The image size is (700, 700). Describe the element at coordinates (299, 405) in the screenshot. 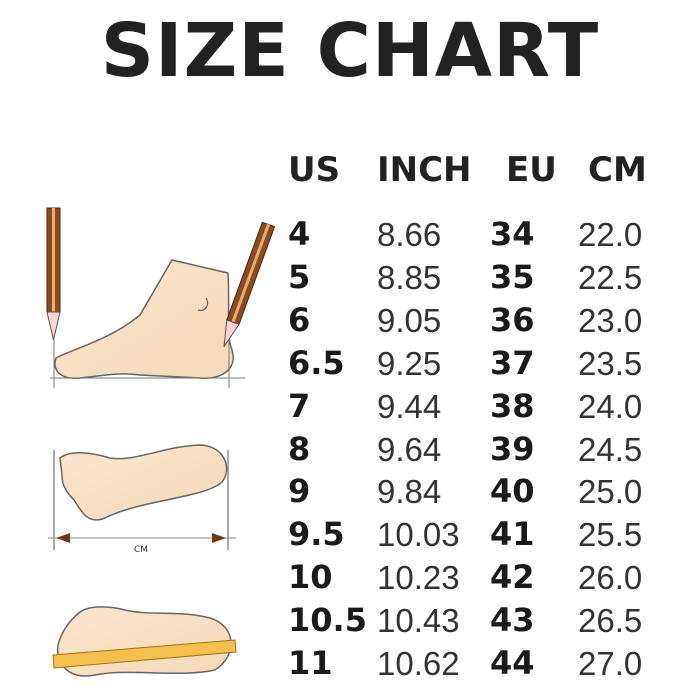

I see `us-size: 7` at that location.